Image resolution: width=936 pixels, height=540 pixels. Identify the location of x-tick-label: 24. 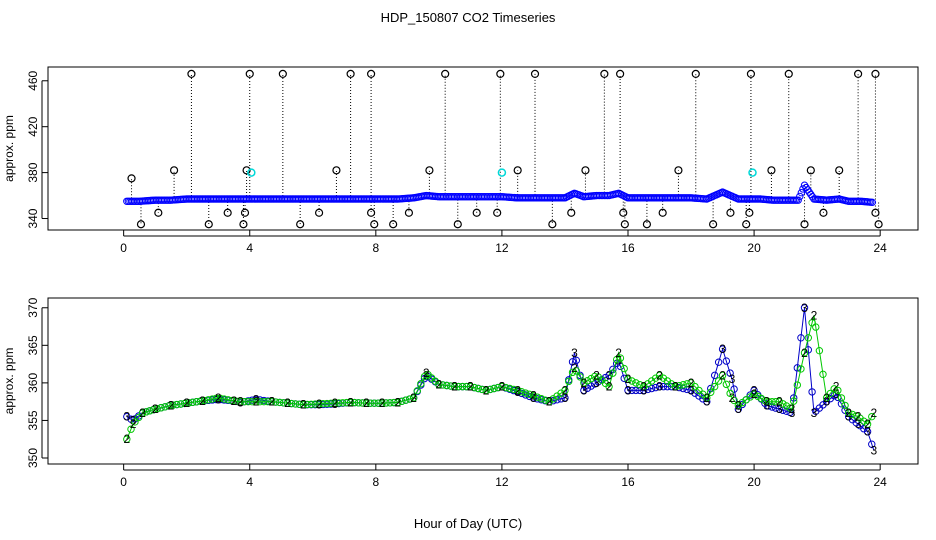
(880, 248).